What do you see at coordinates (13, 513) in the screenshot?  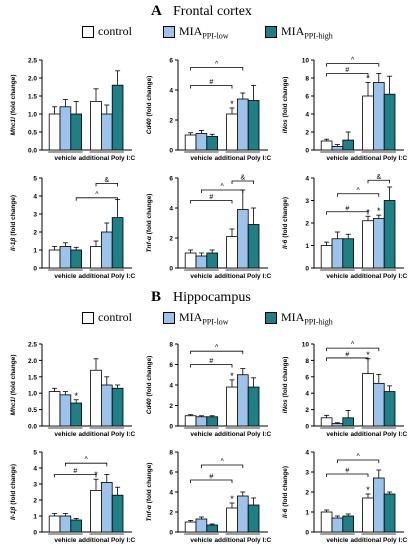 I see `y-axis-gene: Il-1β` at bounding box center [13, 513].